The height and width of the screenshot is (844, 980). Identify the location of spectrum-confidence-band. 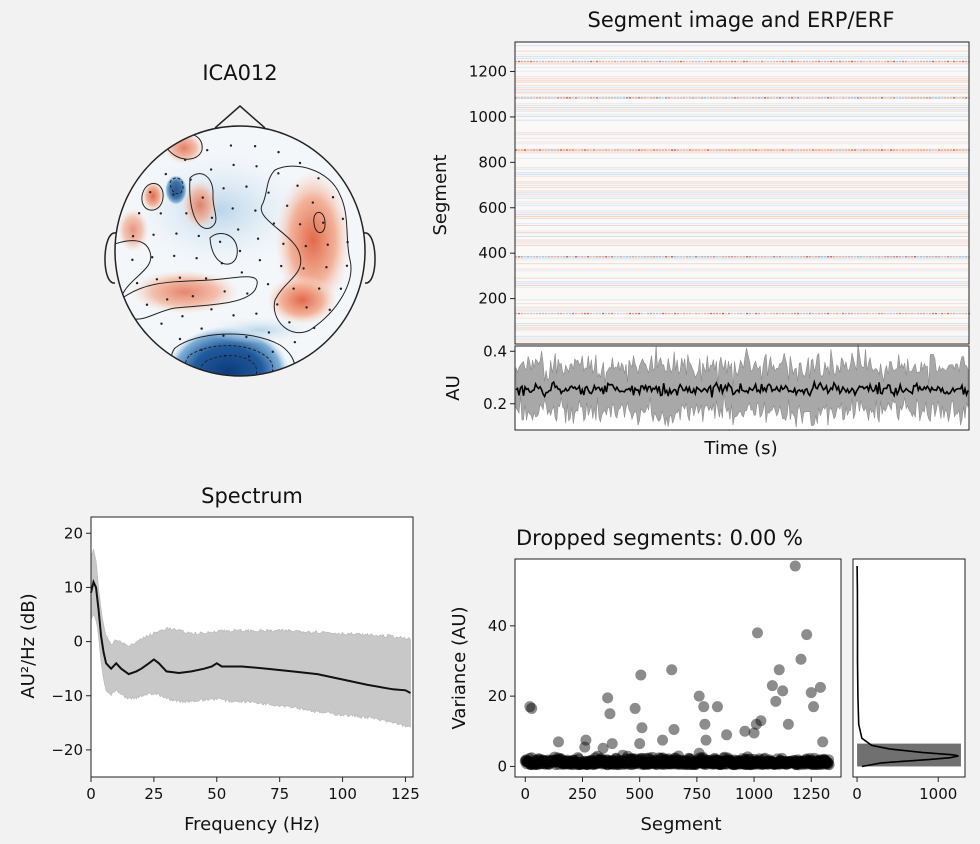
(250, 638).